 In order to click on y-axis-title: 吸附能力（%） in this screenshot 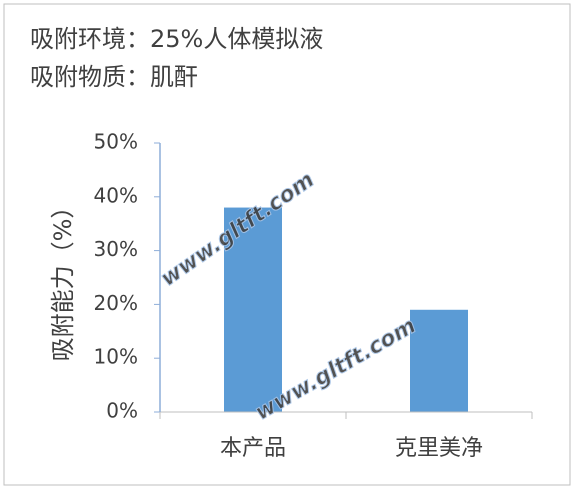, I will do `click(63, 278)`.